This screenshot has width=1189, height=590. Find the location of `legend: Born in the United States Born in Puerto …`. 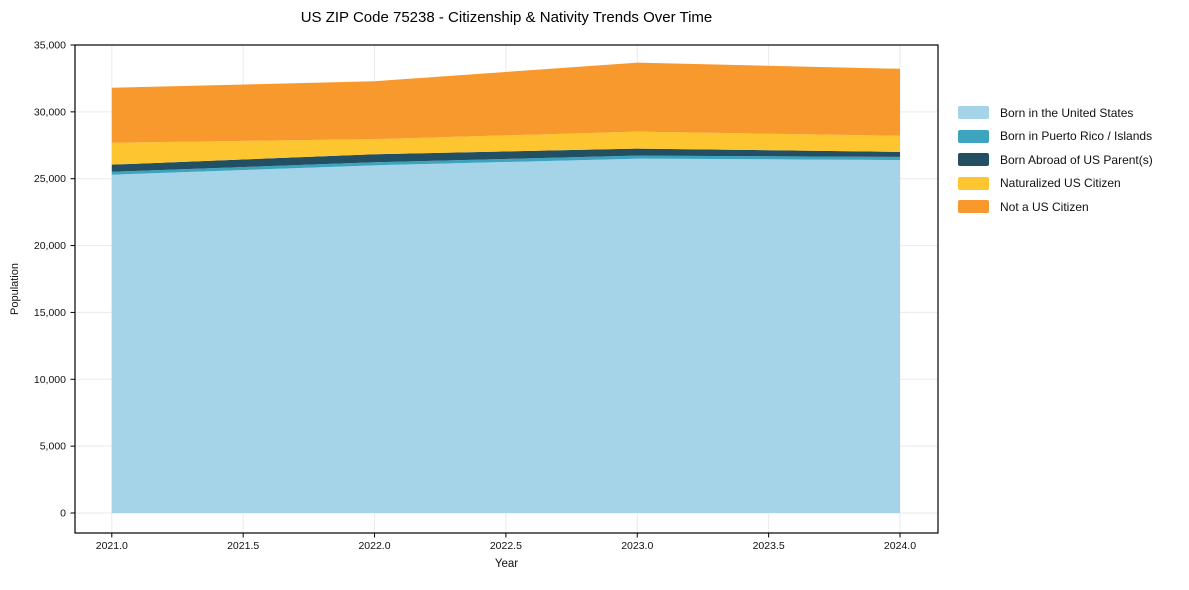

legend: Born in the United States Born in Puerto … is located at coordinates (1055, 160).